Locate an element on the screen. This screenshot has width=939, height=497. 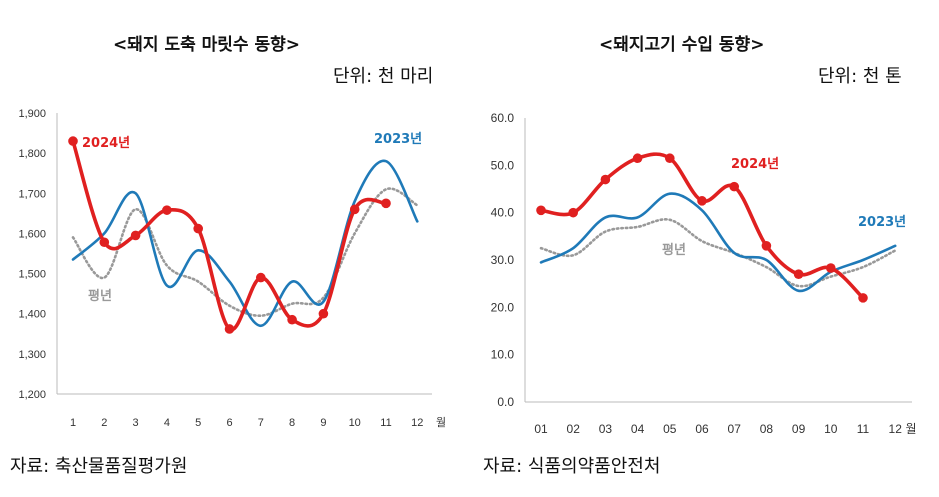
y-tick-label: 1,300 is located at coordinates (32, 355).